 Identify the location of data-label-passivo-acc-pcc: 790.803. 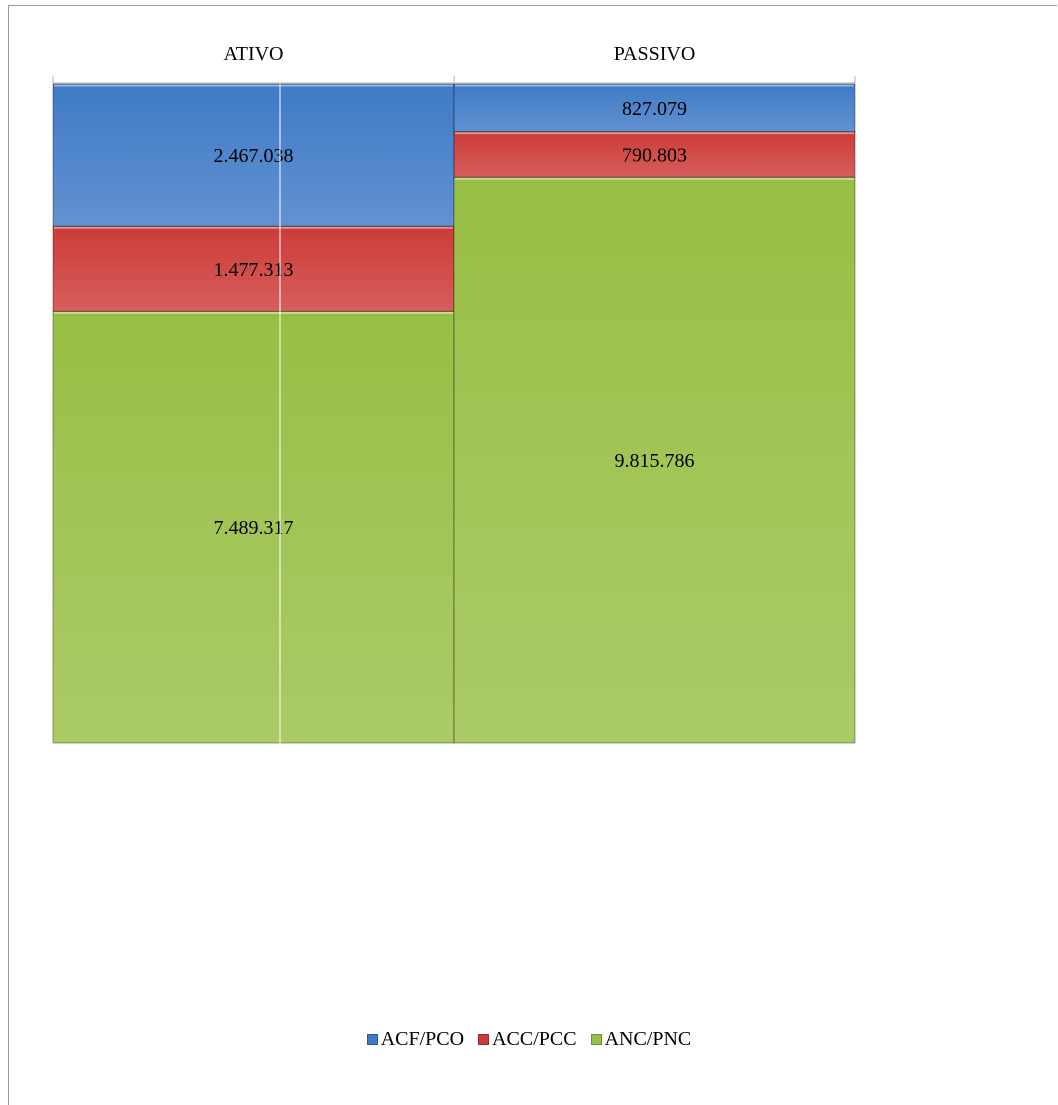
(654, 155).